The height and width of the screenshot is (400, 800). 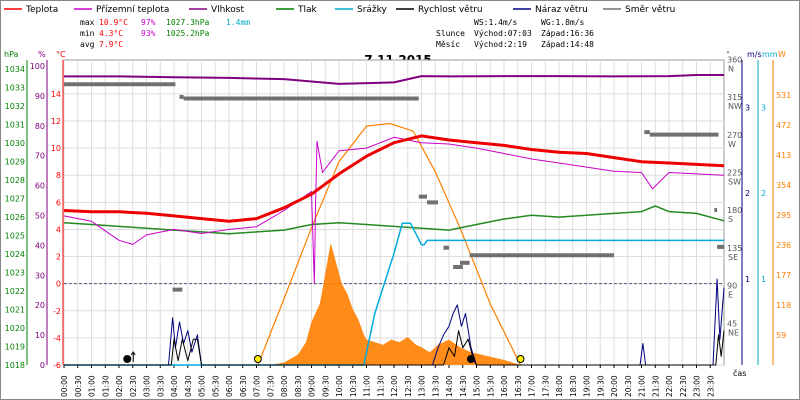 I want to click on info-moon-label: Měsíc, so click(x=448, y=44).